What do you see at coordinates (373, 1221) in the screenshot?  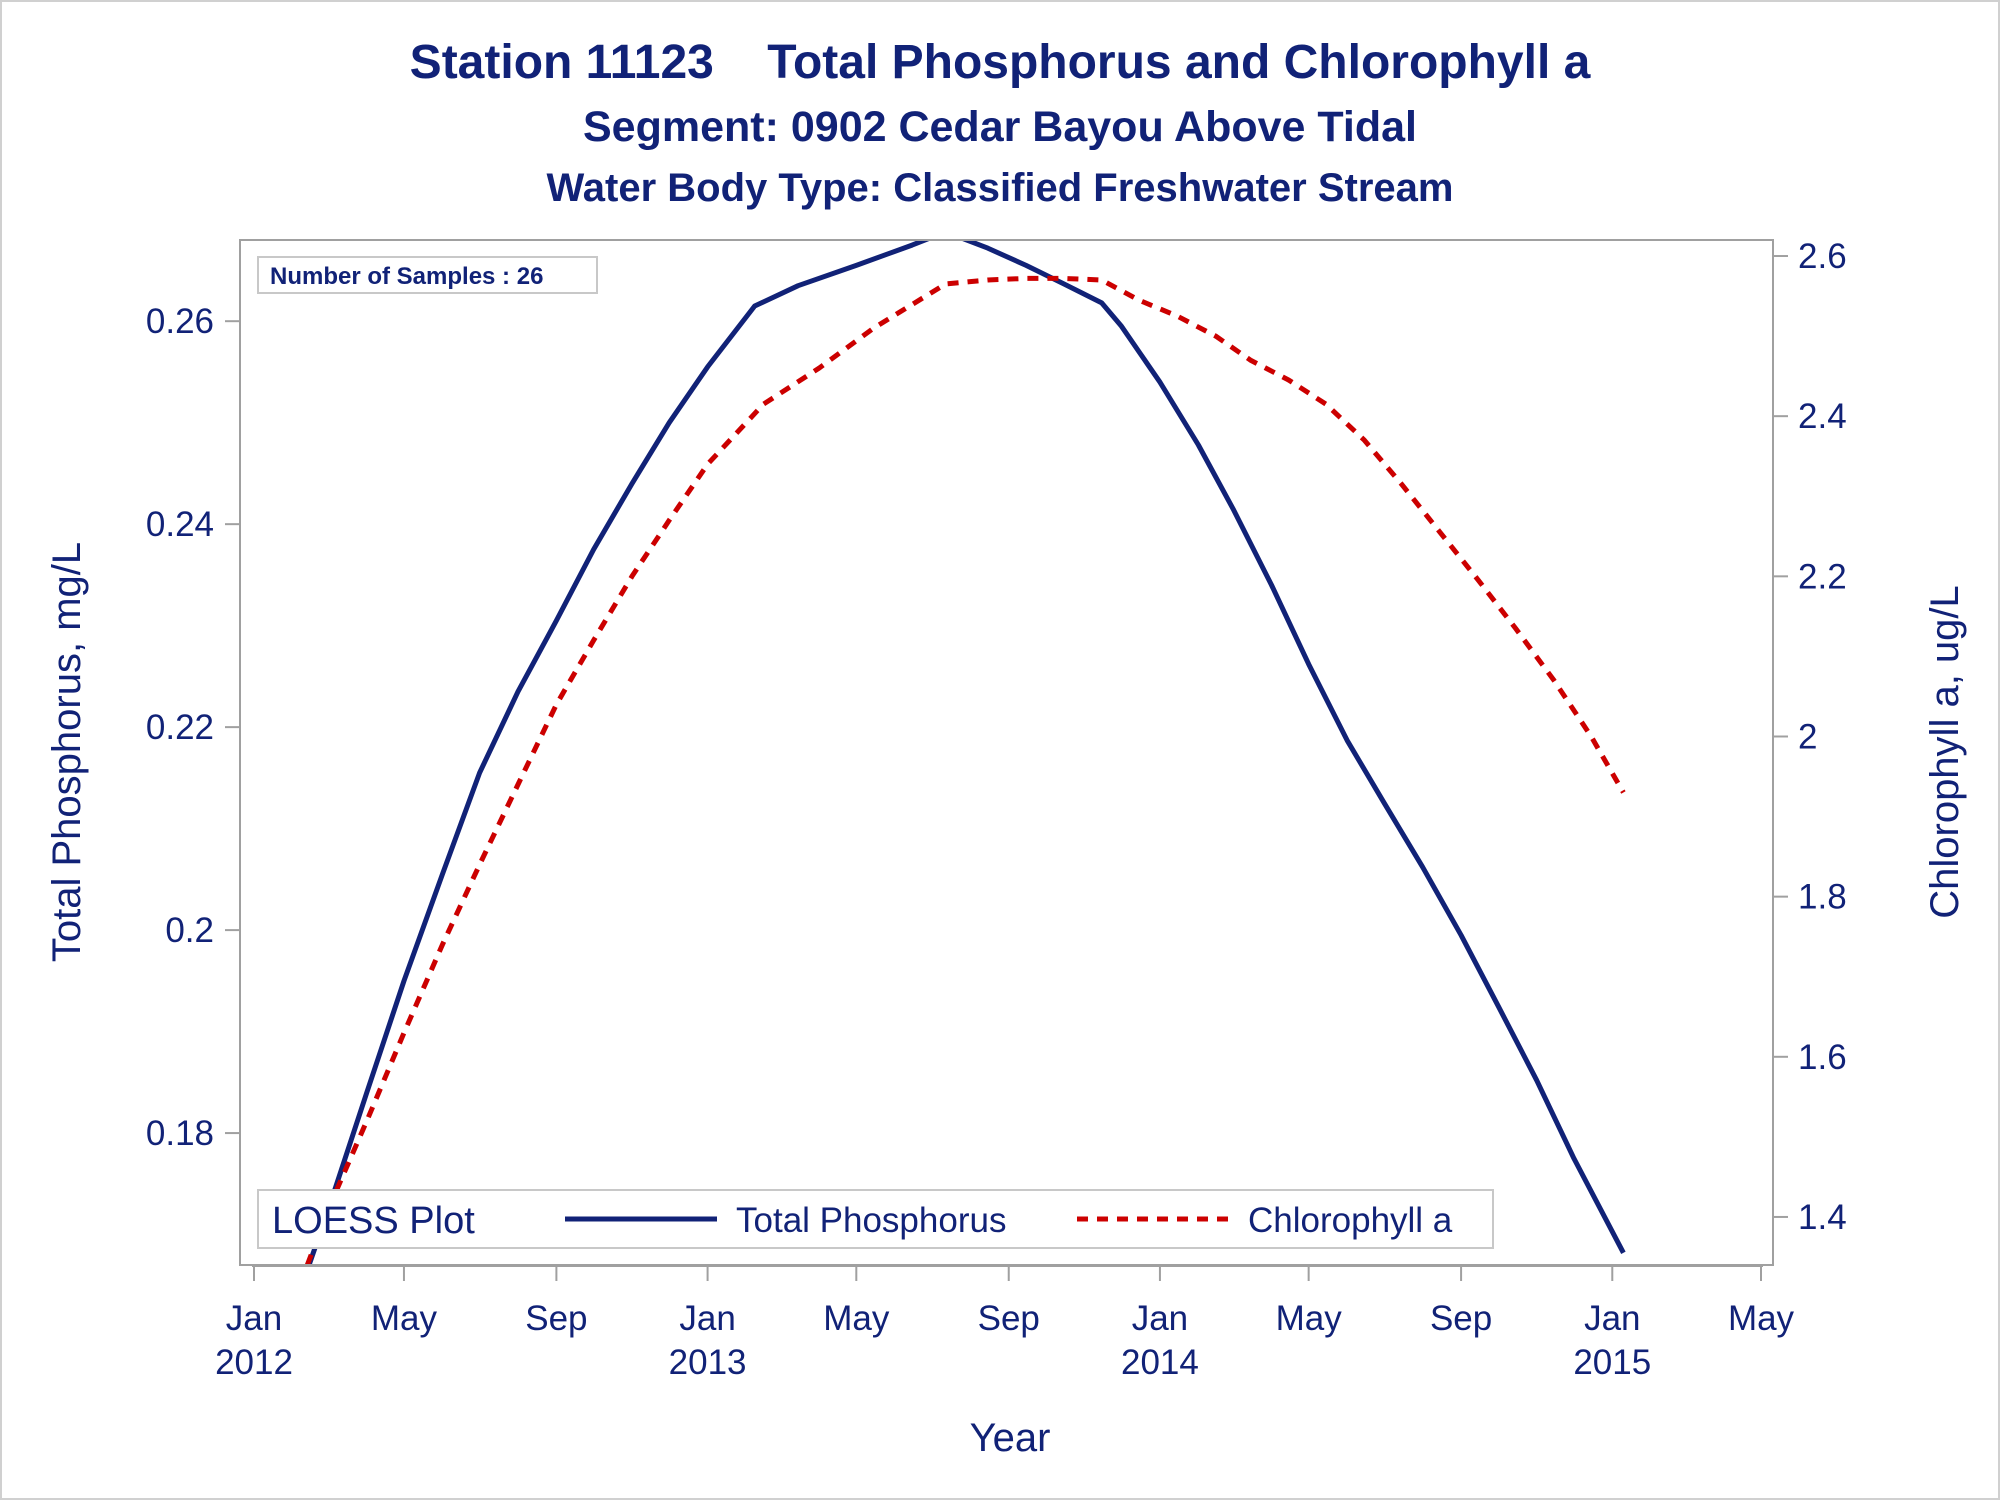 I see `legend-title: LOESS Plot` at bounding box center [373, 1221].